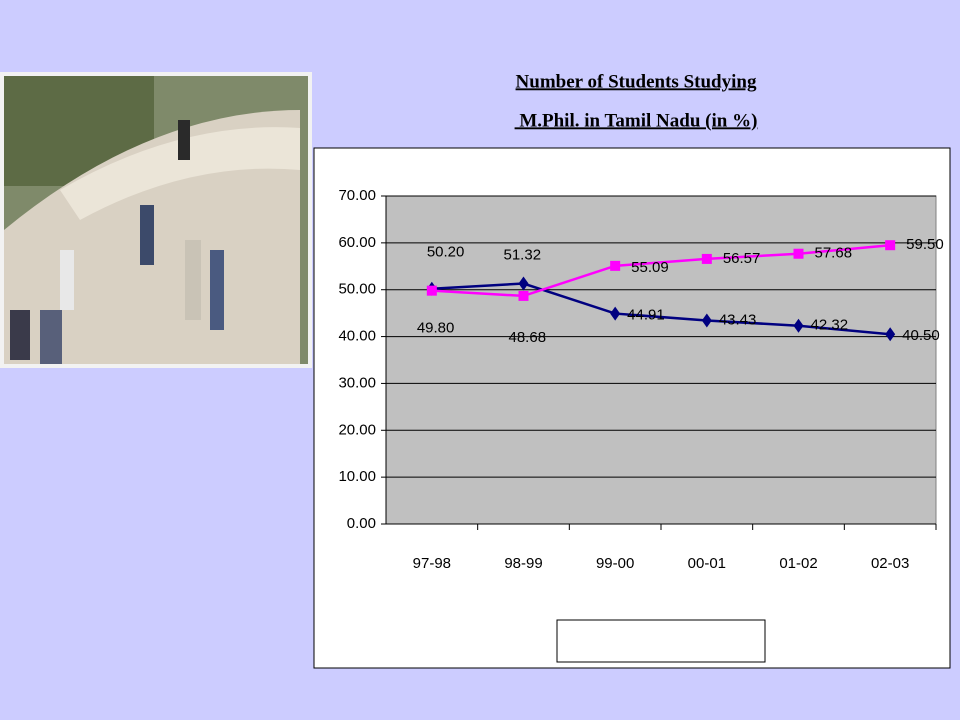  What do you see at coordinates (436, 328) in the screenshot?
I see `value-label: 49.80` at bounding box center [436, 328].